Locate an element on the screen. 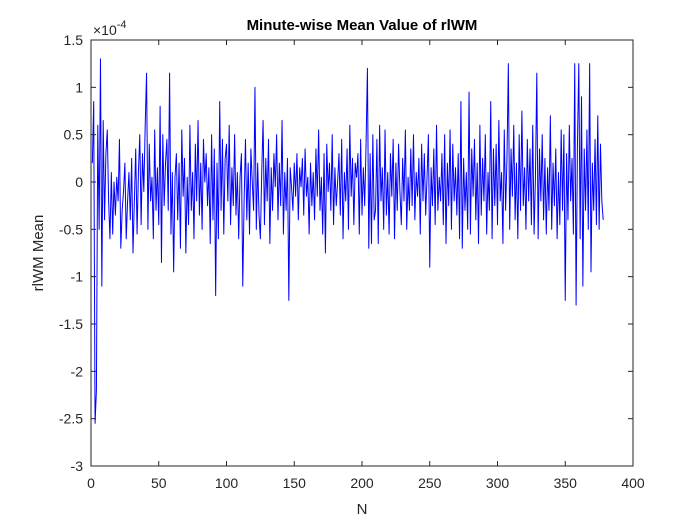 This screenshot has height=525, width=700. axis-exponent: ×10⁻⁴ is located at coordinates (110, 28).